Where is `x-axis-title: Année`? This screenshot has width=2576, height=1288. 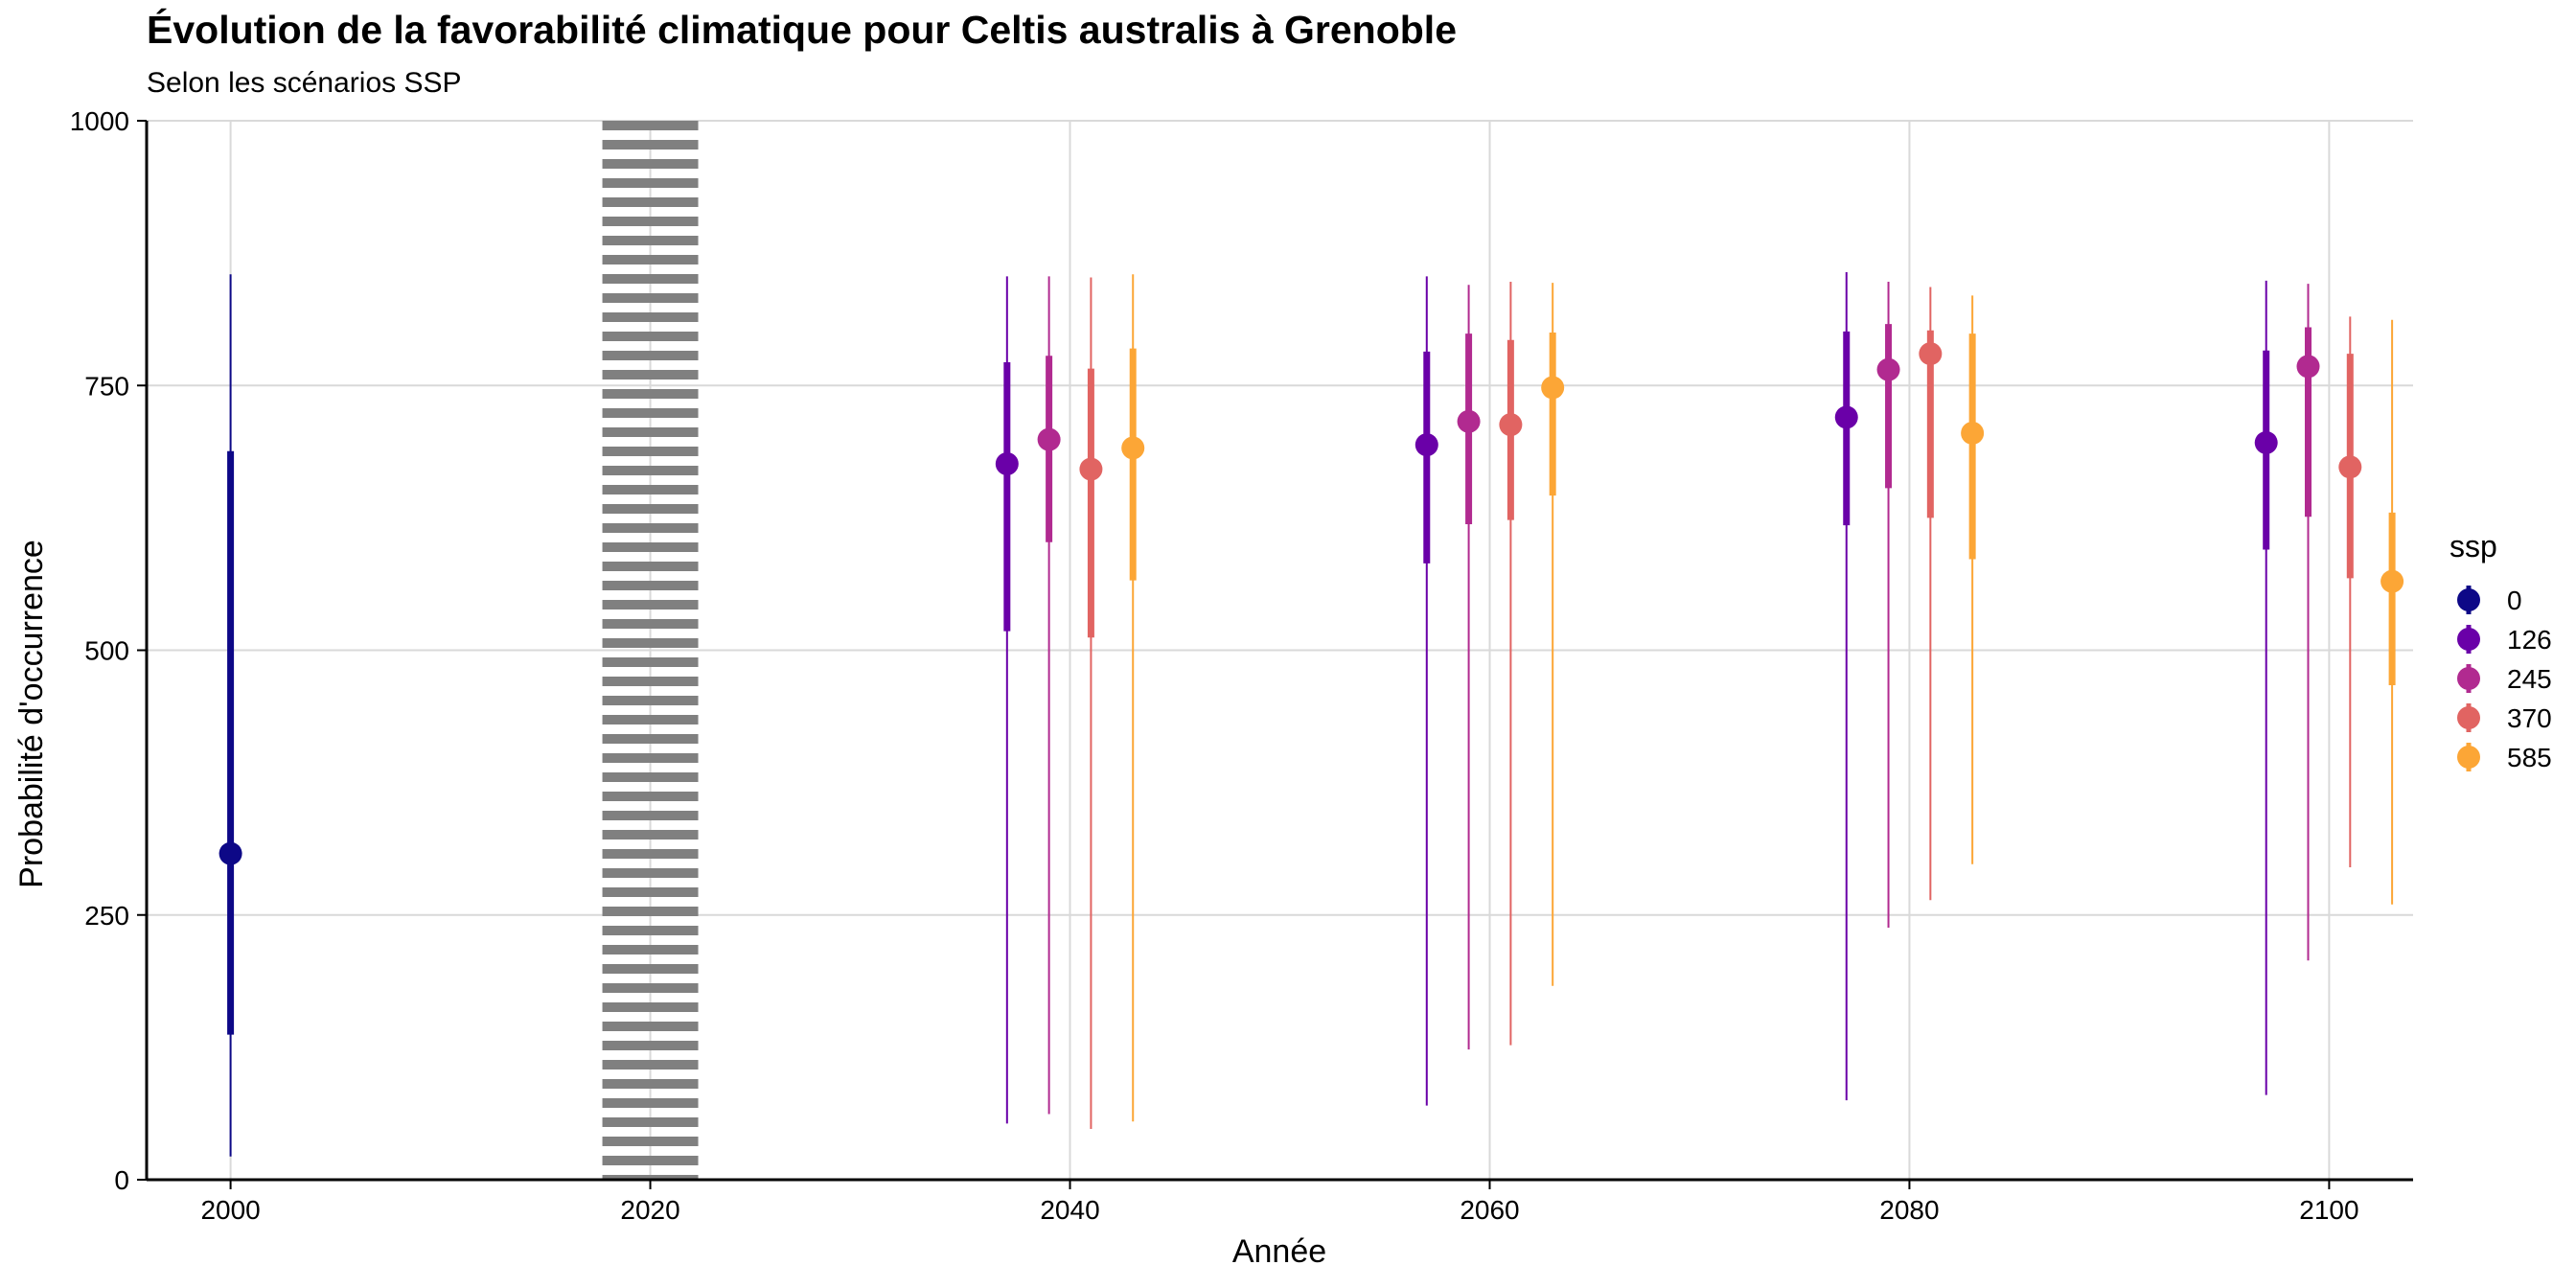 x-axis-title: Année is located at coordinates (1279, 1251).